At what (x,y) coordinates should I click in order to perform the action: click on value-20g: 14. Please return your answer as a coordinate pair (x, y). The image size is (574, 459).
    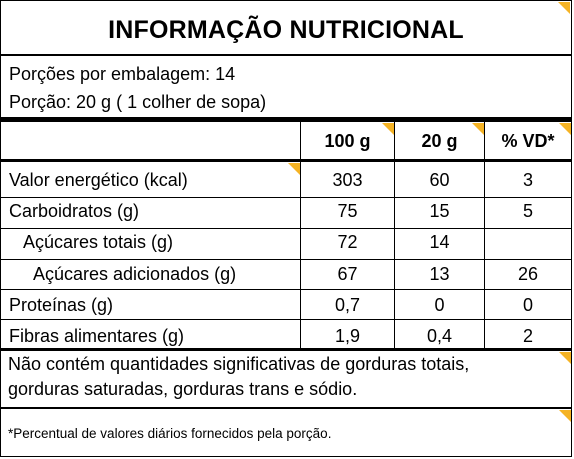
    Looking at the image, I should click on (439, 242).